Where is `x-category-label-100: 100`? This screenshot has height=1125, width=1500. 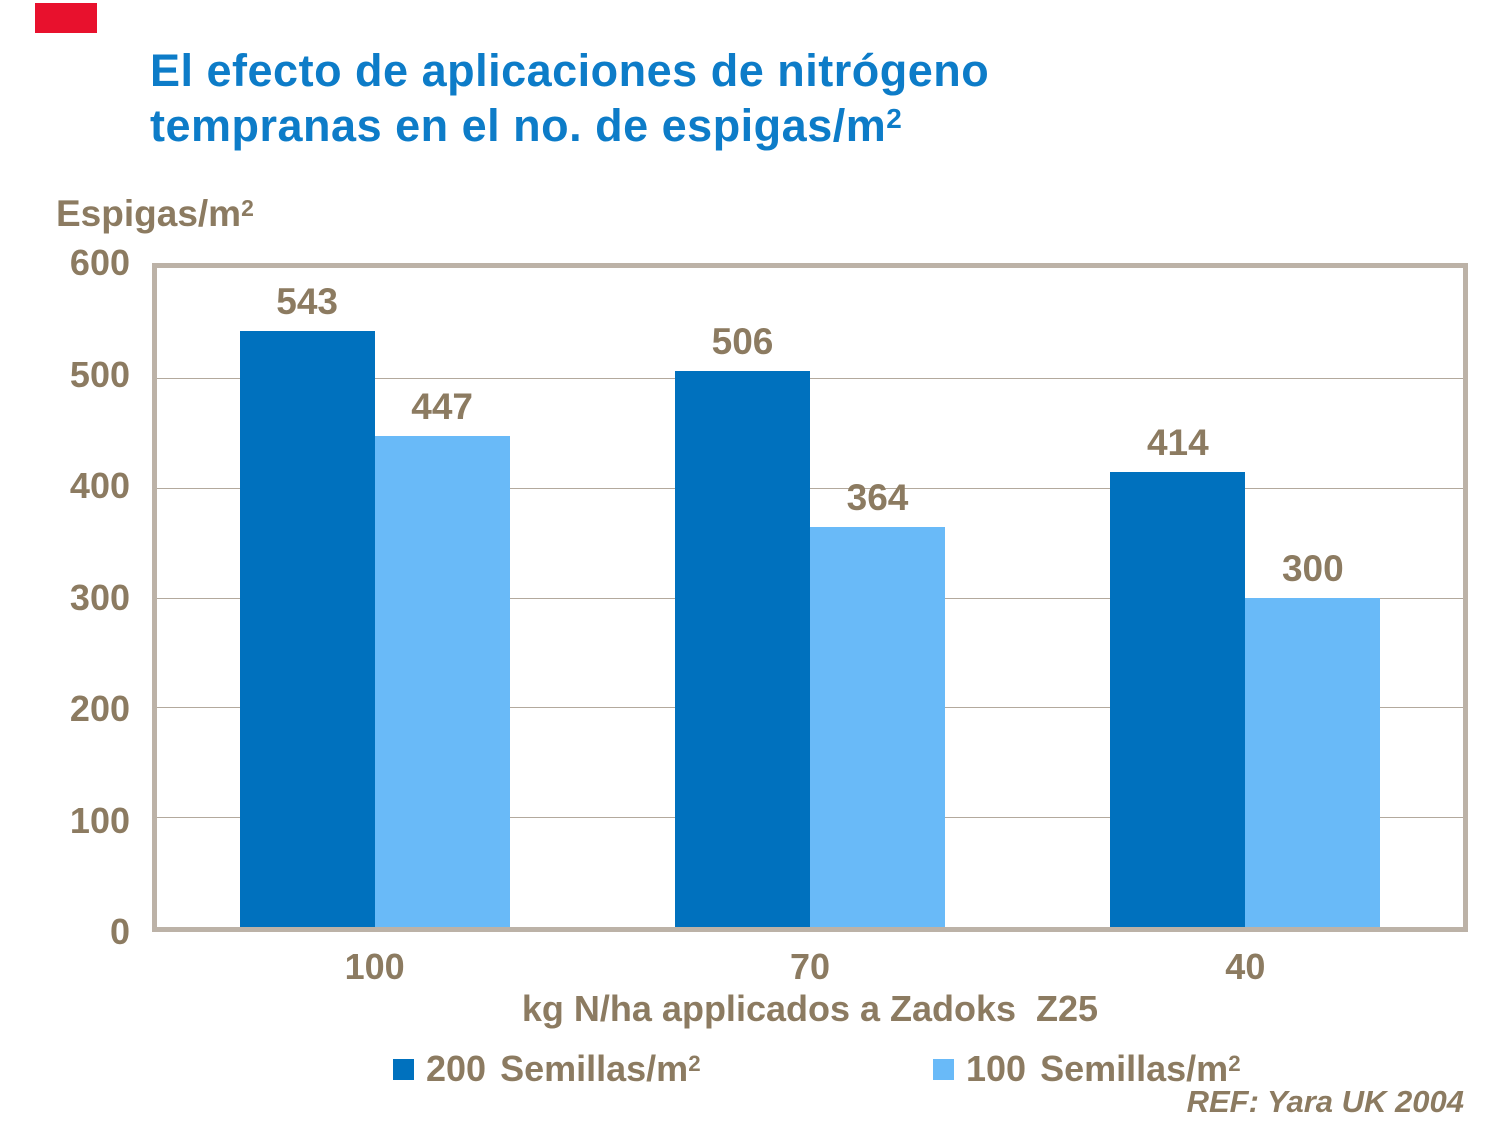
x-category-label-100: 100 is located at coordinates (374, 966).